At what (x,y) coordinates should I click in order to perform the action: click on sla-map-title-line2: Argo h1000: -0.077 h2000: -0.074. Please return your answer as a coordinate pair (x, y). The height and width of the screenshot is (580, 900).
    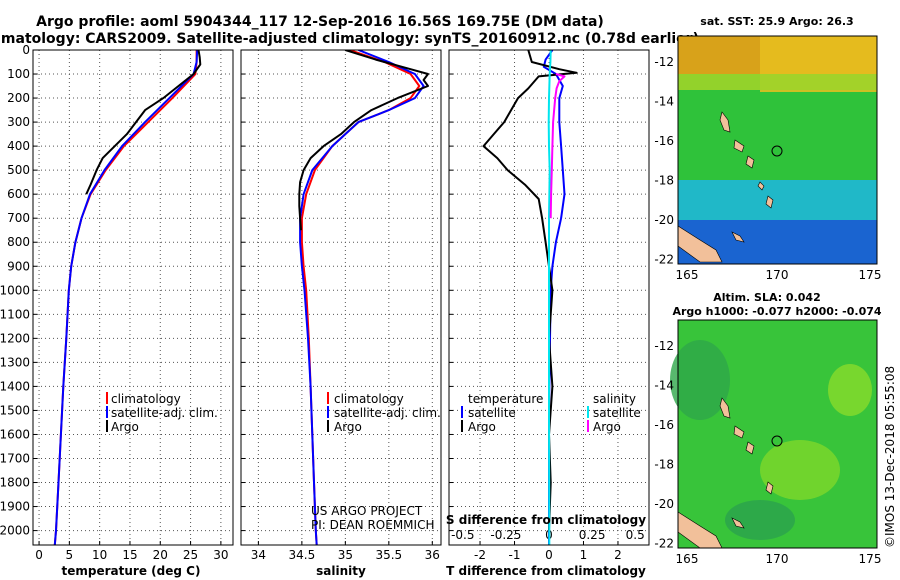
    Looking at the image, I should click on (776, 311).